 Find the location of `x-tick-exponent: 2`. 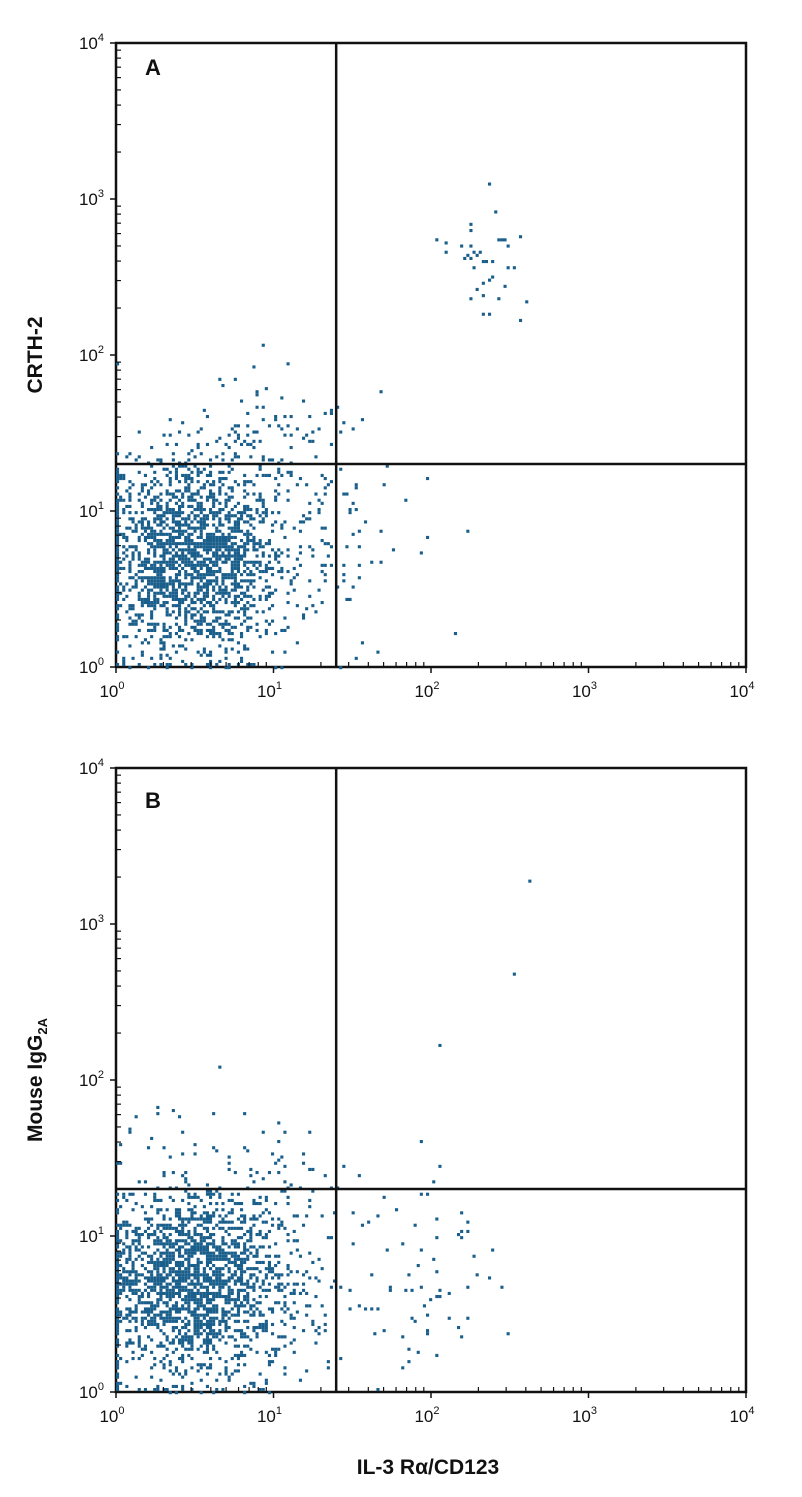

x-tick-exponent: 2 is located at coordinates (436, 686).